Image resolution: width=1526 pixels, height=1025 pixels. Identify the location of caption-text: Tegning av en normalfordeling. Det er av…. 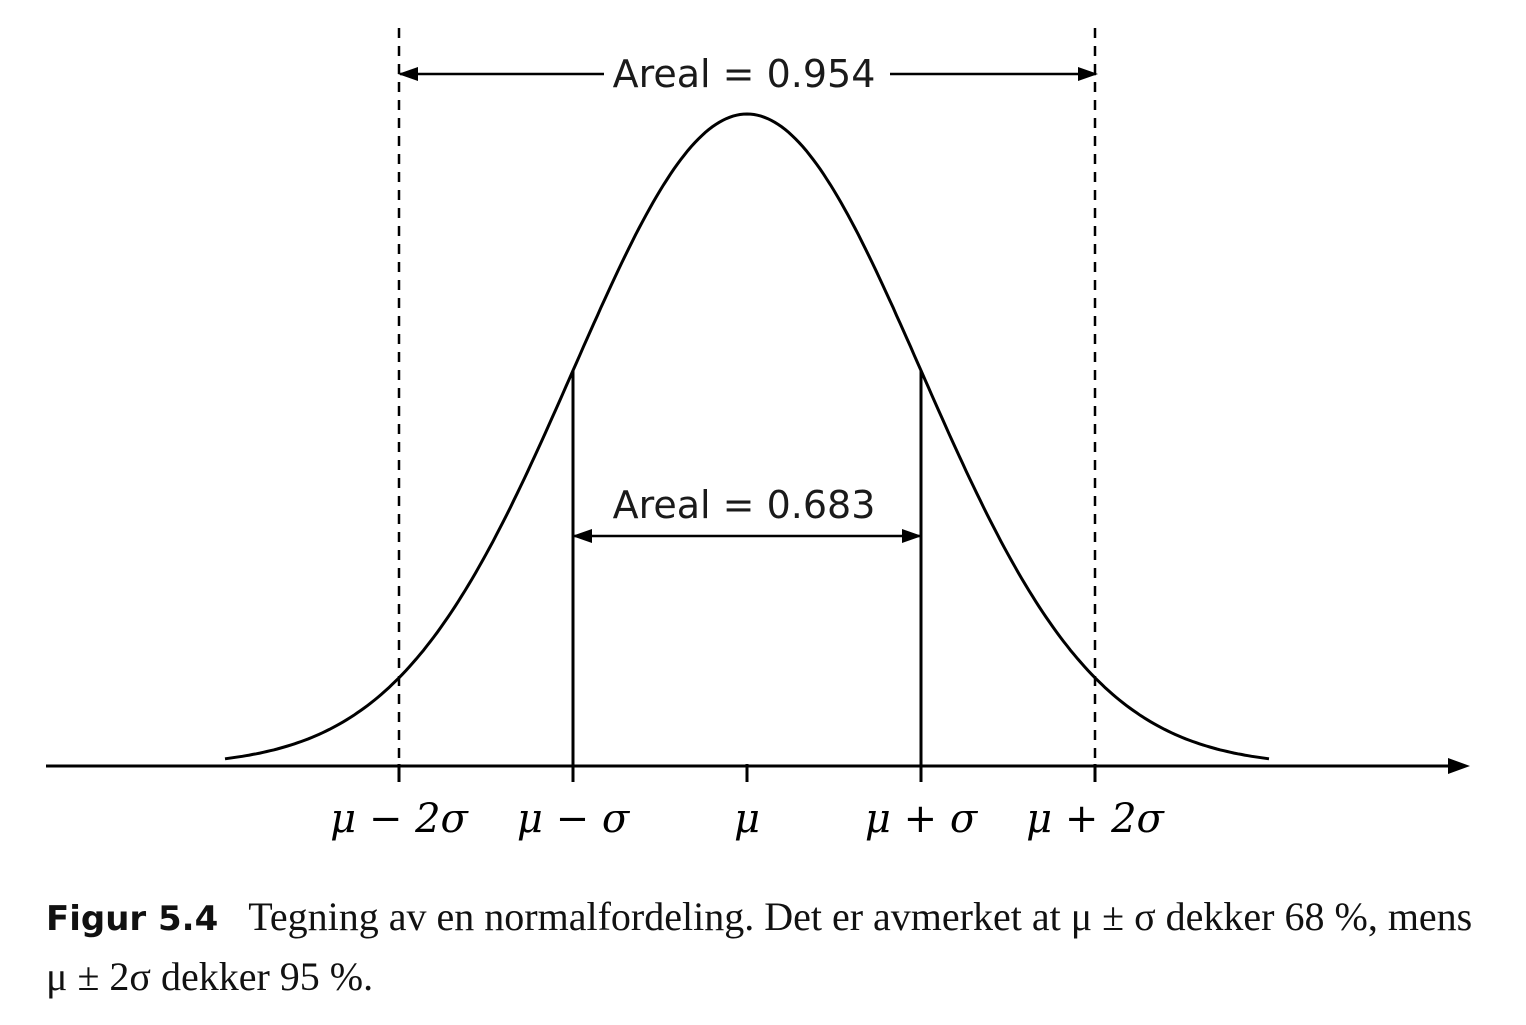
(759, 946).